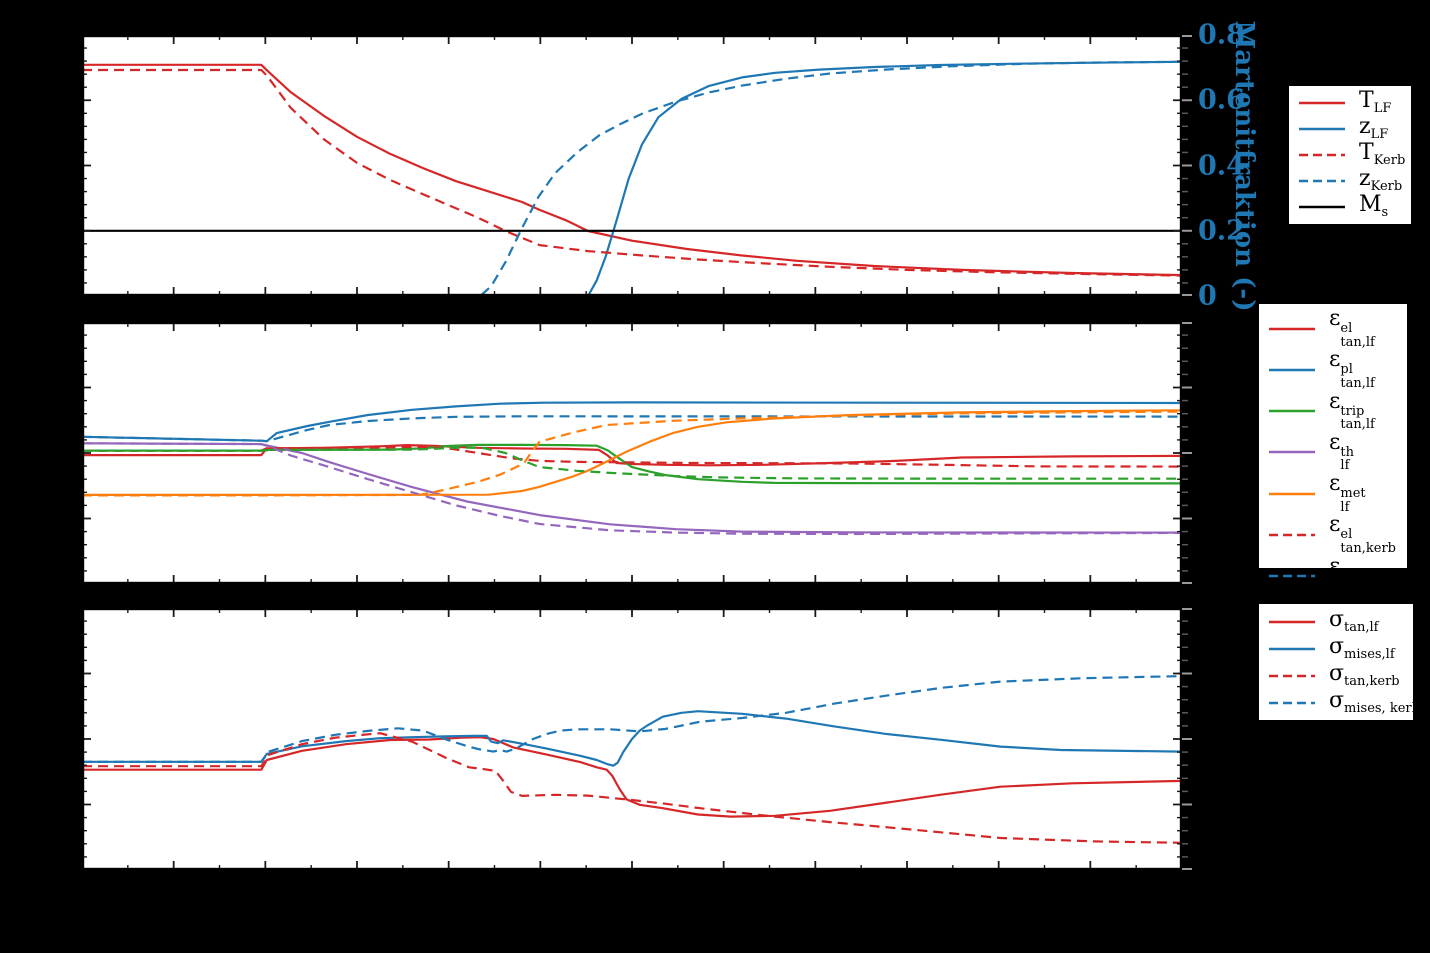 This screenshot has width=1430, height=953. I want to click on legend-scripts: pl tan,lf, so click(1357, 376).